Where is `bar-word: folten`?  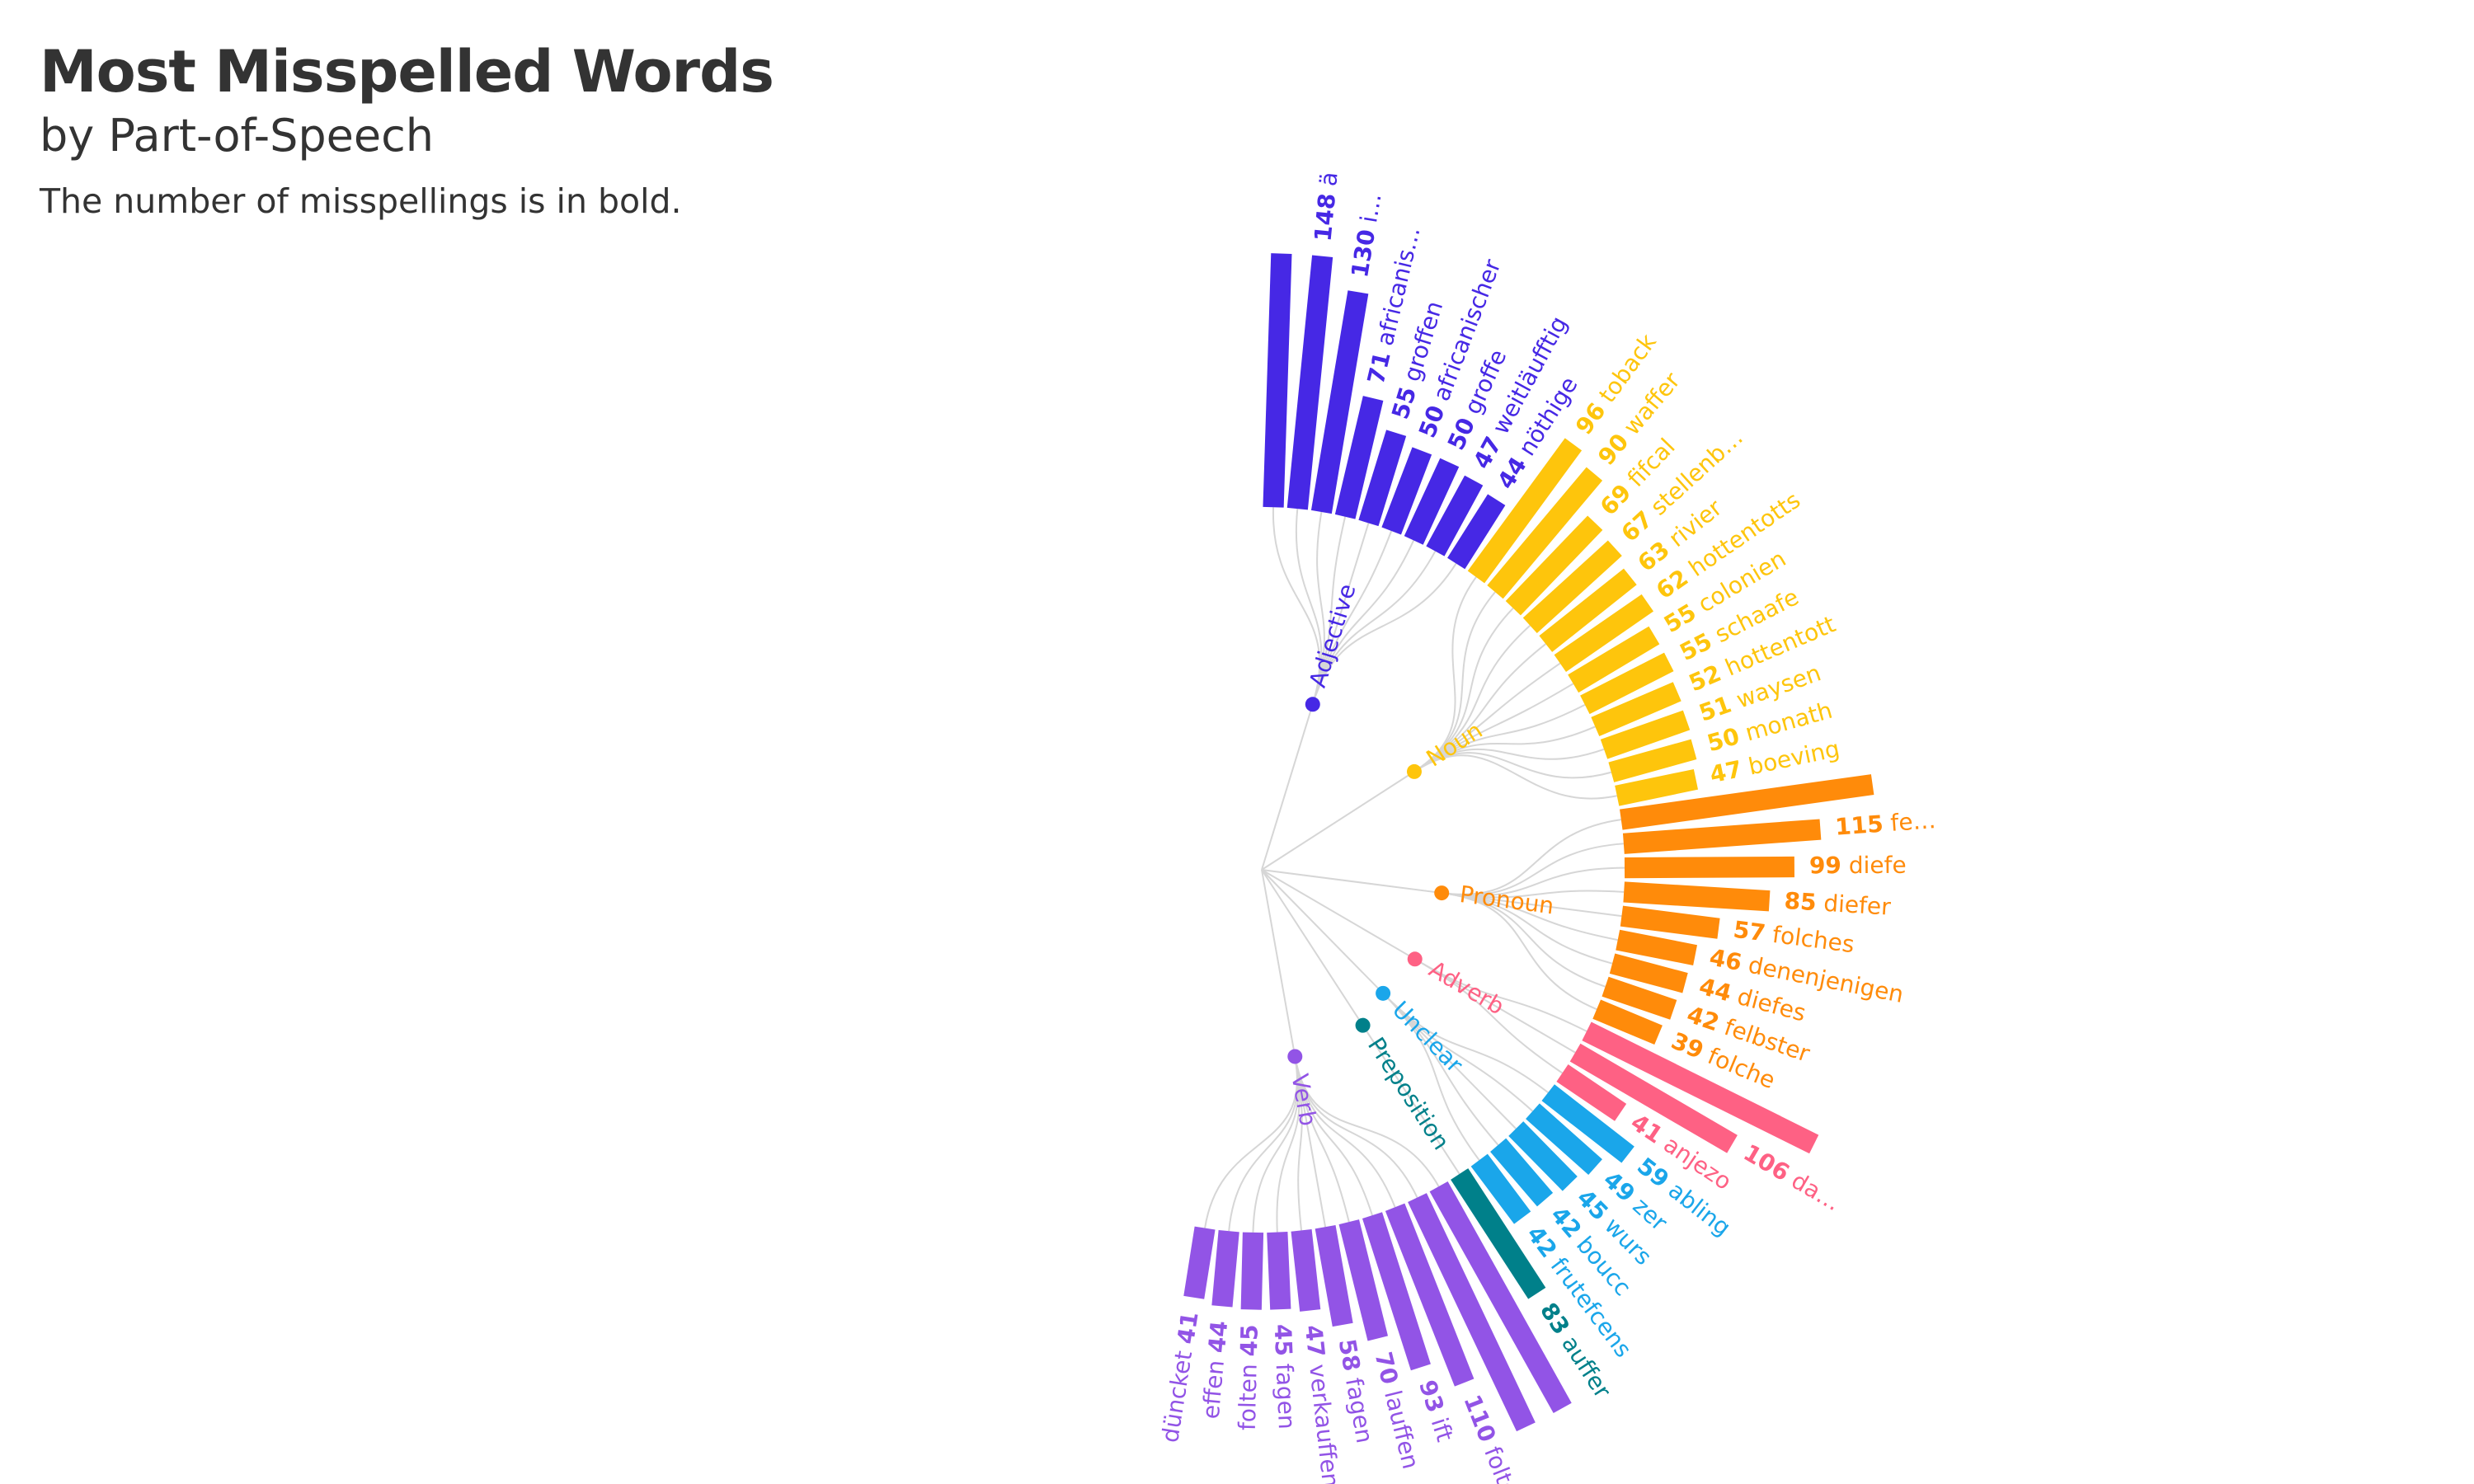 bar-word: folten is located at coordinates (1248, 1397).